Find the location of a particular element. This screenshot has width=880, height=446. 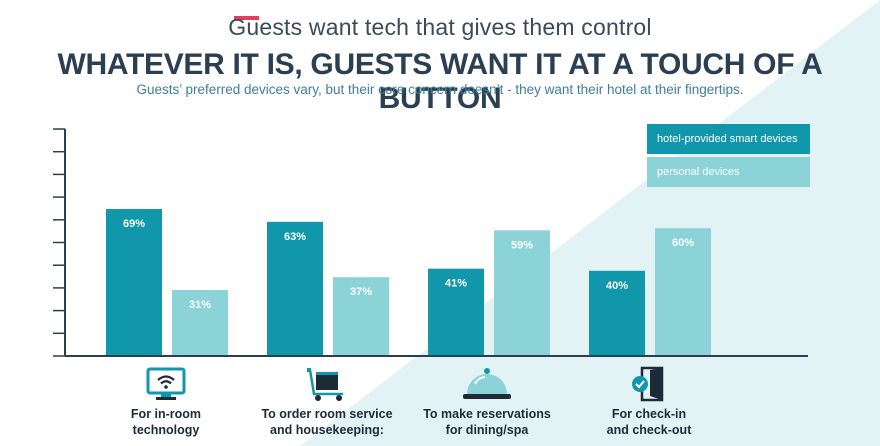

category-reservations: To make reservations for dining/spa is located at coordinates (487, 402).